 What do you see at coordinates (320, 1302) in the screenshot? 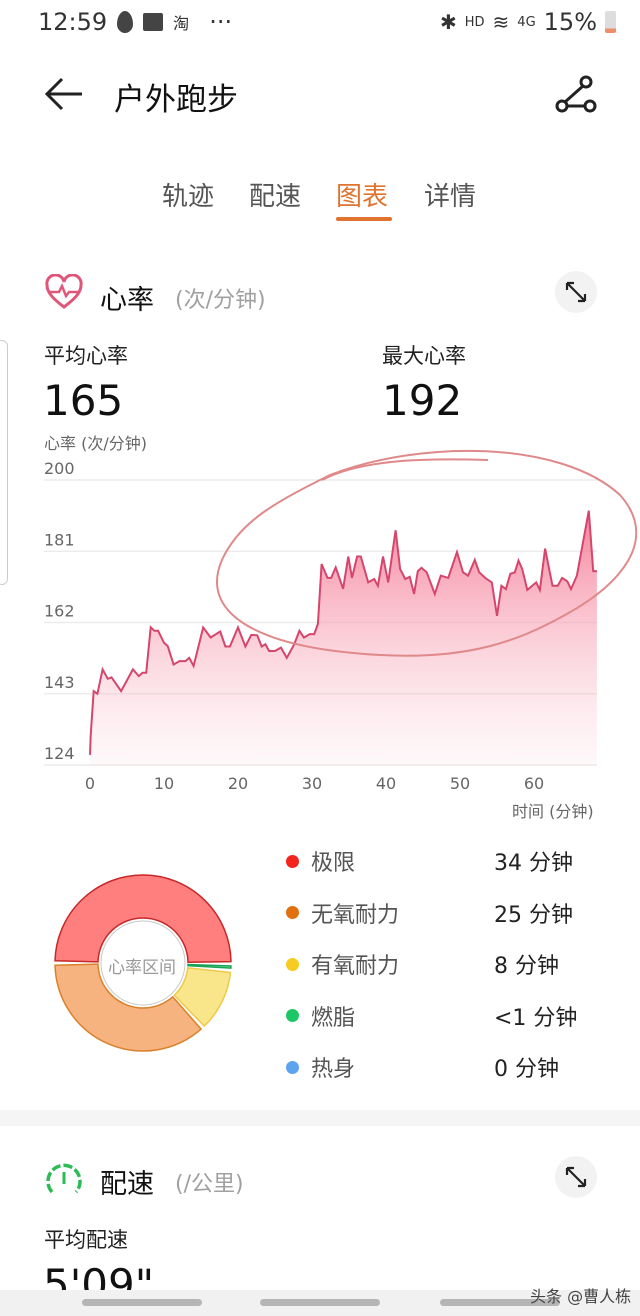
I see `nav-button-home` at bounding box center [320, 1302].